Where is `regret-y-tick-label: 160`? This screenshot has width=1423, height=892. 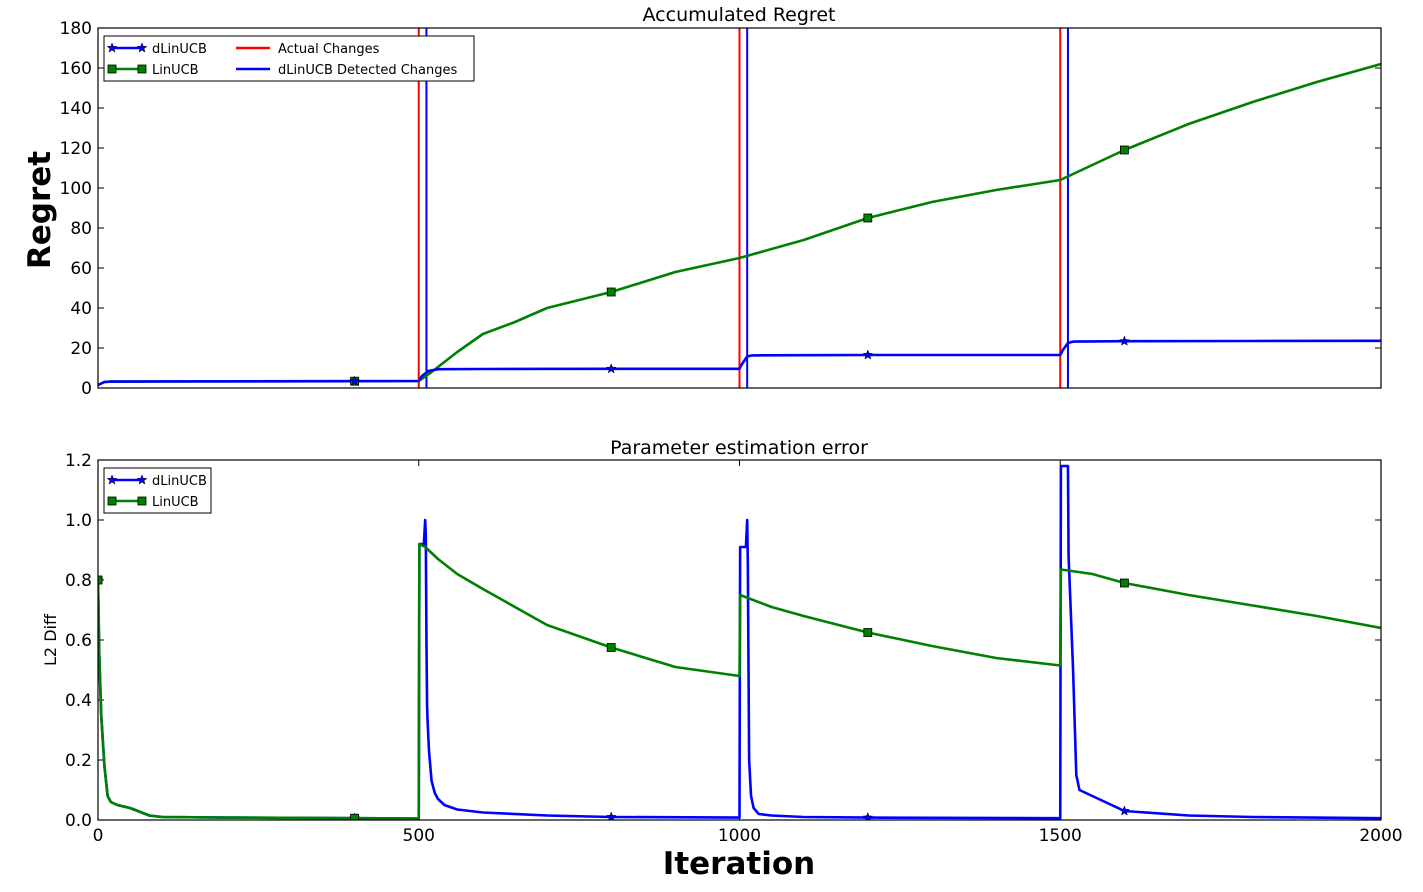 regret-y-tick-label: 160 is located at coordinates (76, 69).